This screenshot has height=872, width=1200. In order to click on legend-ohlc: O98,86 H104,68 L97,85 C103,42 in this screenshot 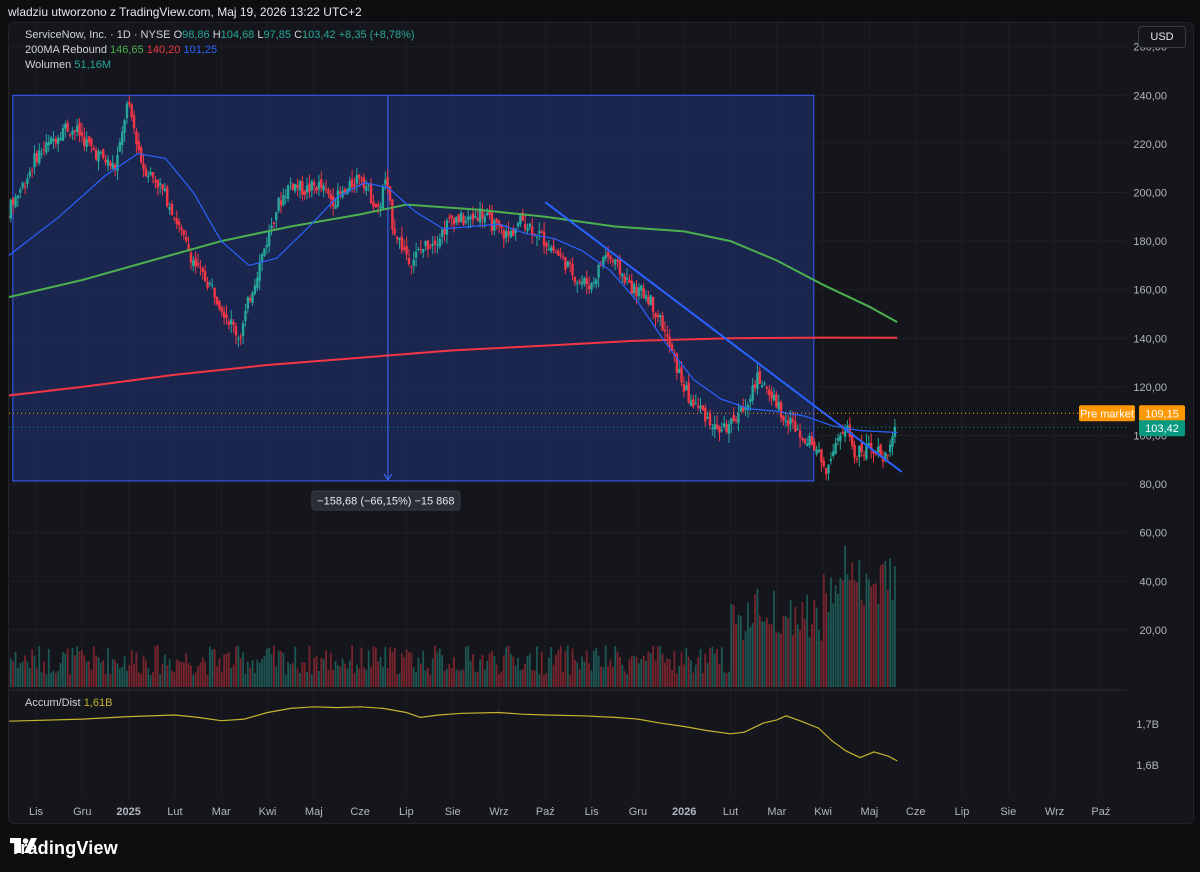, I will do `click(256, 35)`.